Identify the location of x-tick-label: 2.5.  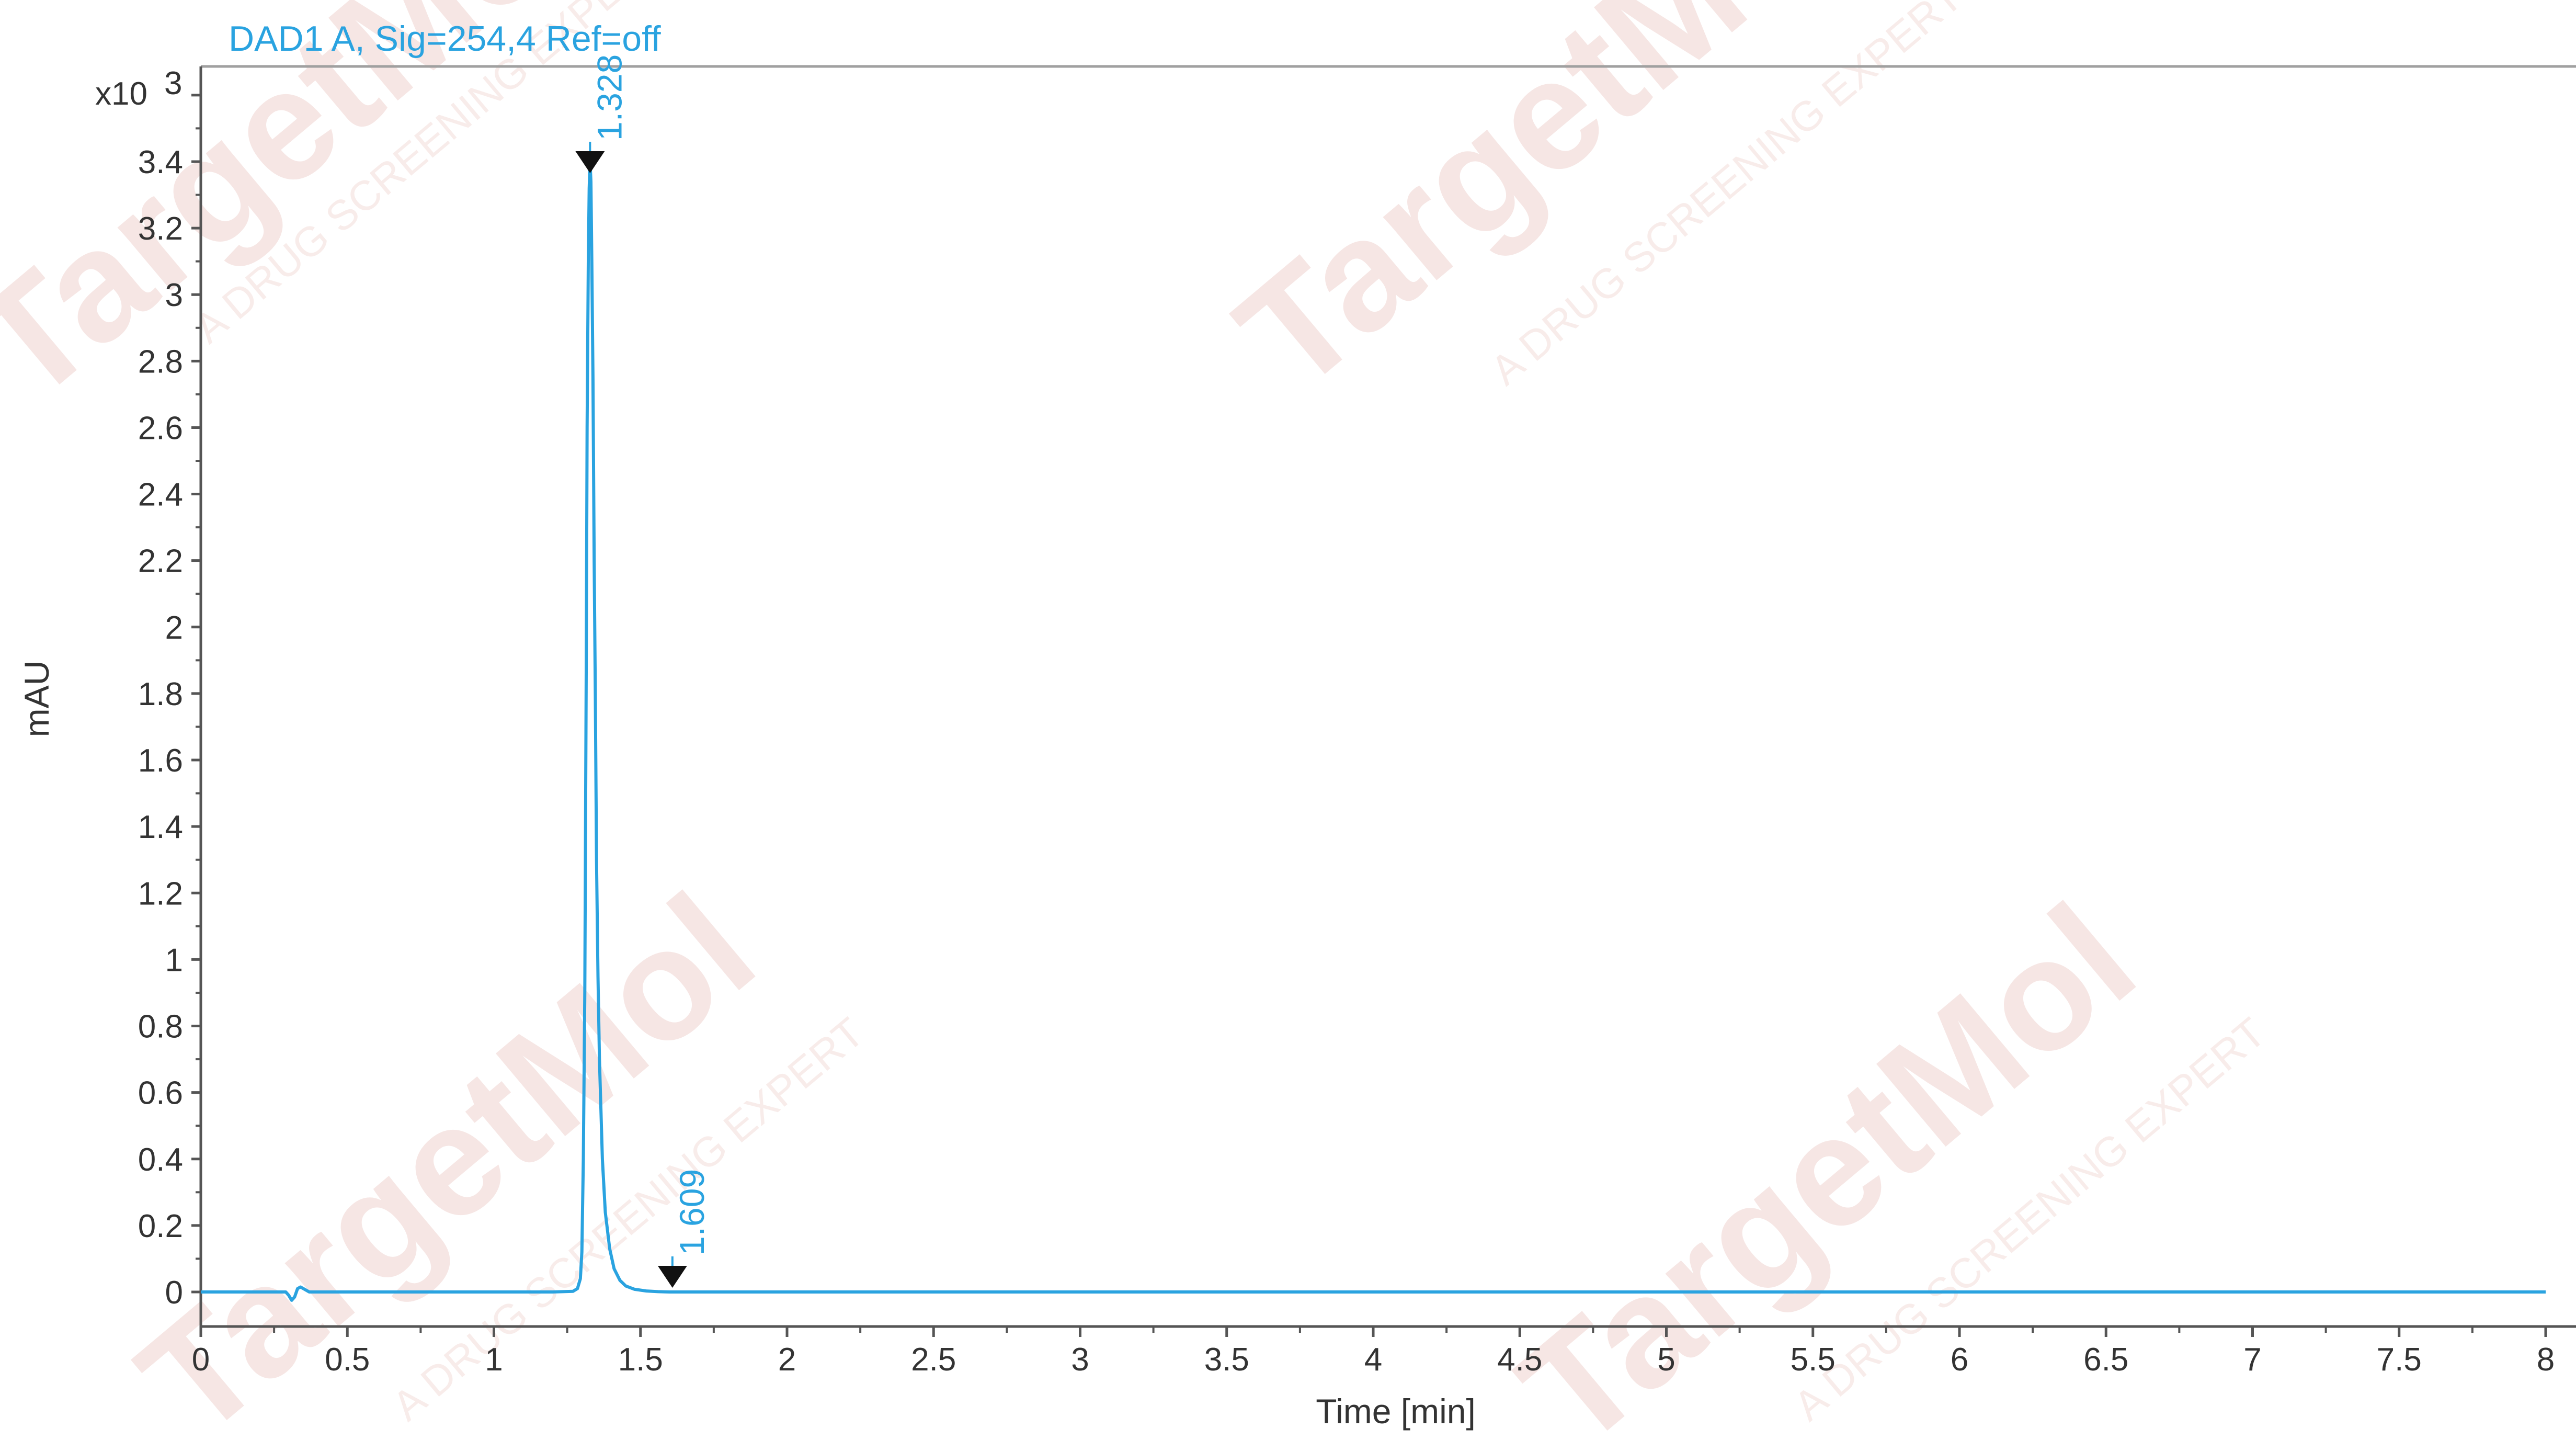
(934, 1360).